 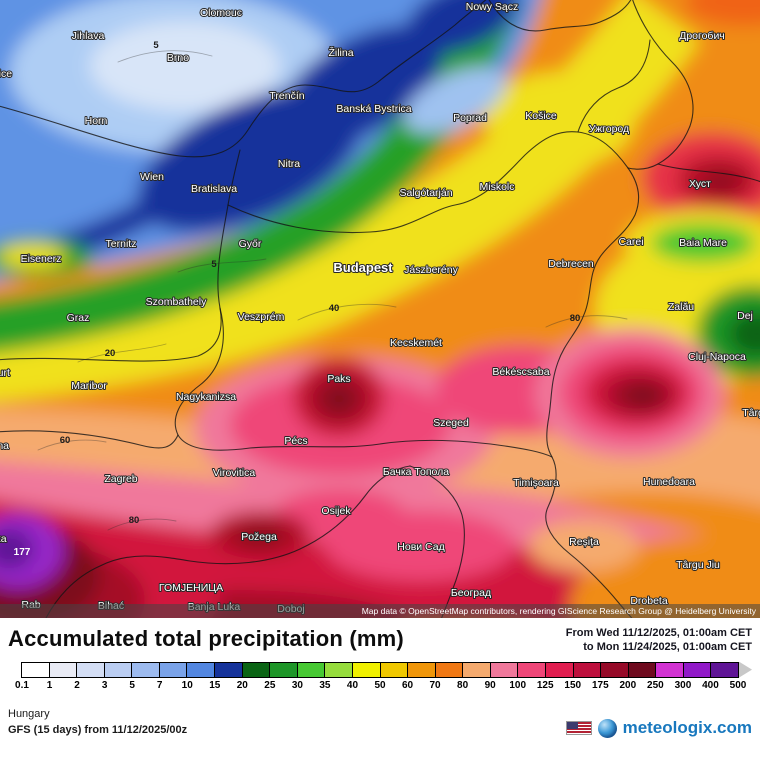 What do you see at coordinates (336, 511) in the screenshot?
I see `city-label: Osijek` at bounding box center [336, 511].